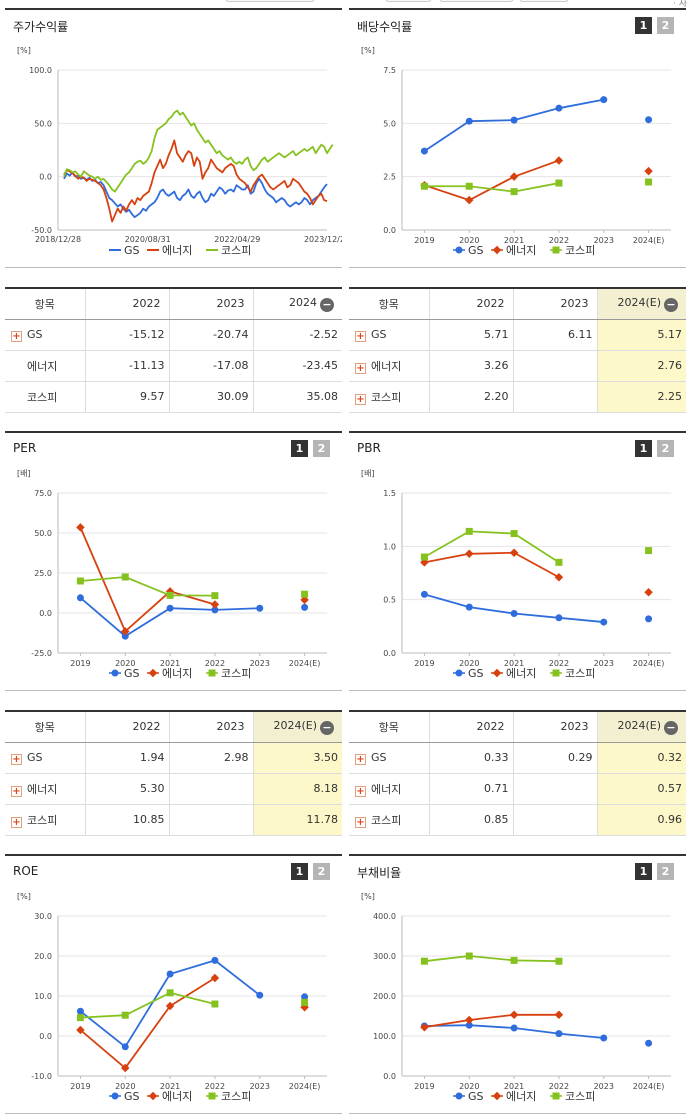 This screenshot has width=691, height=1115. Describe the element at coordinates (40, 70) in the screenshot. I see `y-tick-label: 100.0` at that location.